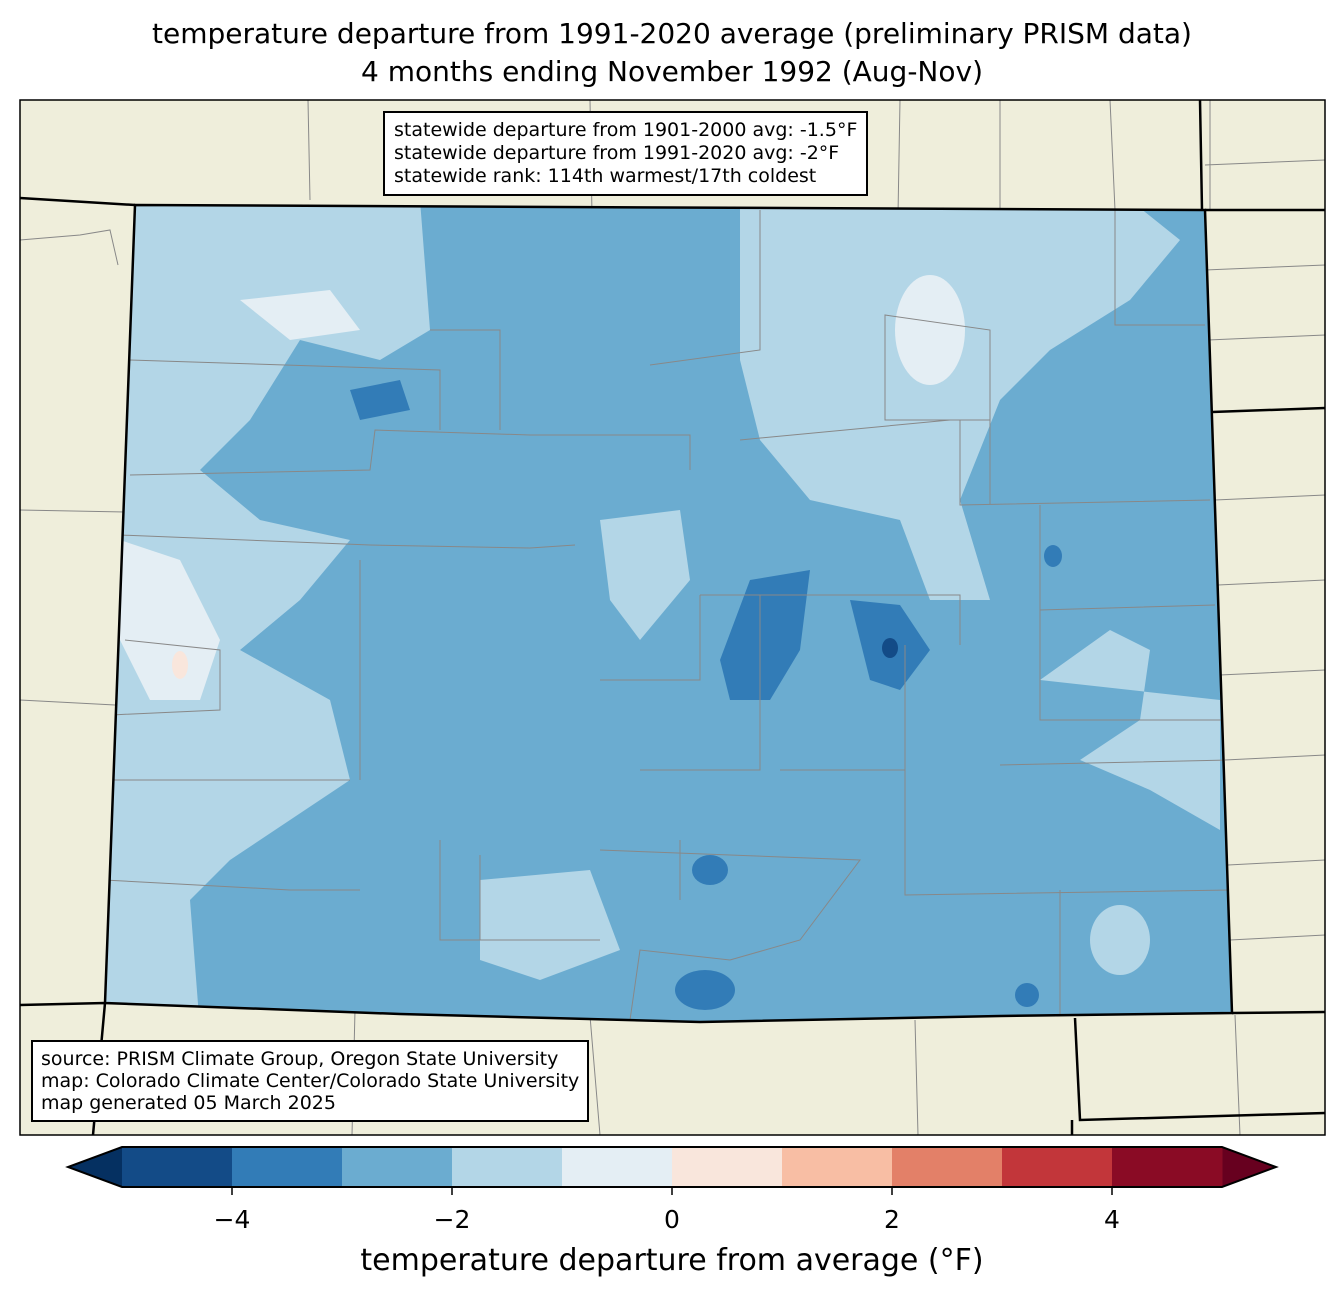 The height and width of the screenshot is (1299, 1344). Describe the element at coordinates (672, 1190) in the screenshot. I see `colorbar: −4 −2 0 2 4` at that location.